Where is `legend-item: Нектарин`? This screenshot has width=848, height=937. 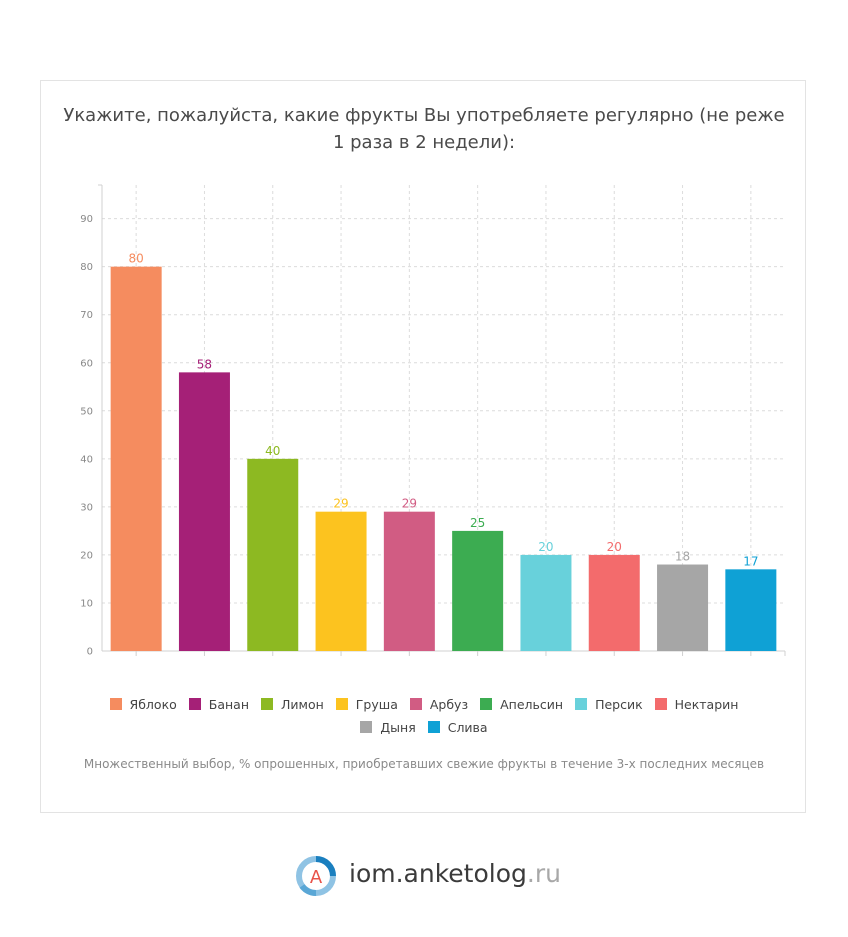
legend-item: Нектарин is located at coordinates (696, 704).